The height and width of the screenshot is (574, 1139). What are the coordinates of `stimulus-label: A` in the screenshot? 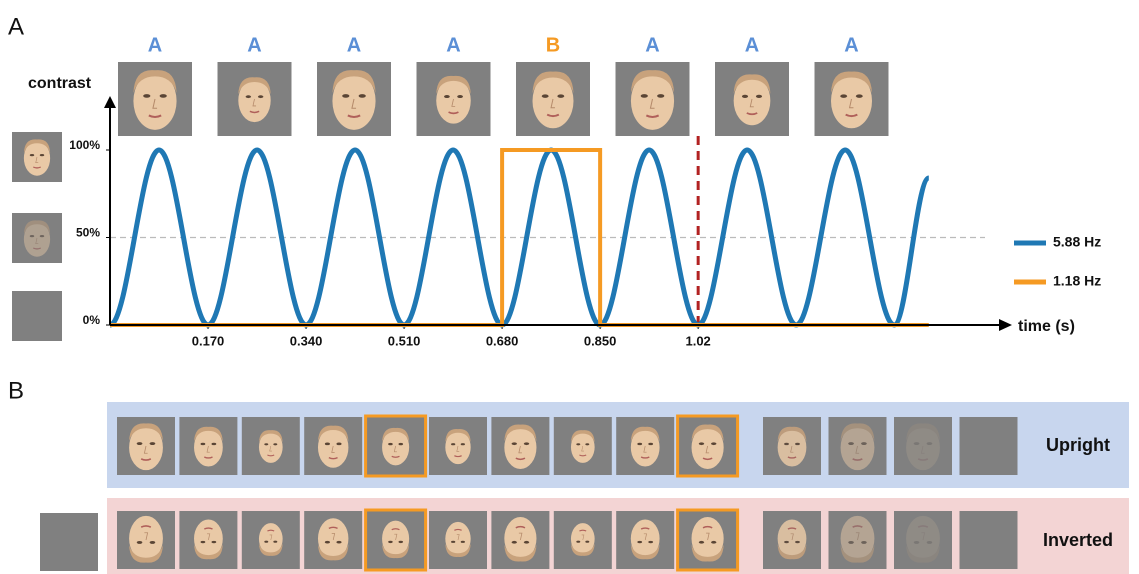 It's located at (155, 45).